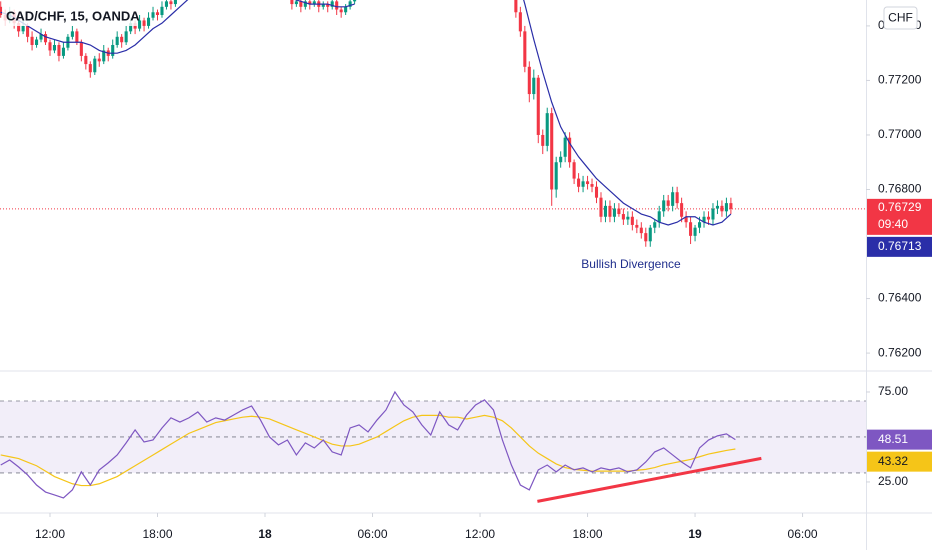 Image resolution: width=932 pixels, height=550 pixels. Describe the element at coordinates (900, 80) in the screenshot. I see `y-tick-label: 0.77200` at that location.